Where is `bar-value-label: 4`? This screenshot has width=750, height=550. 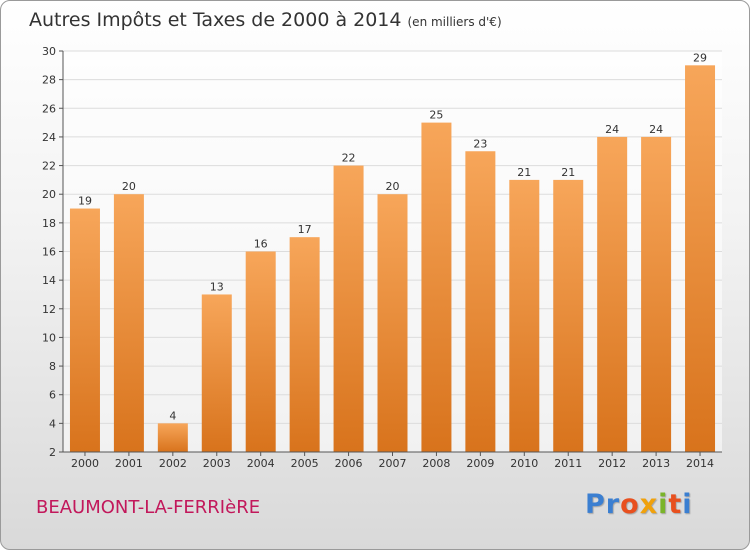
bar-value-label: 4 is located at coordinates (172, 415).